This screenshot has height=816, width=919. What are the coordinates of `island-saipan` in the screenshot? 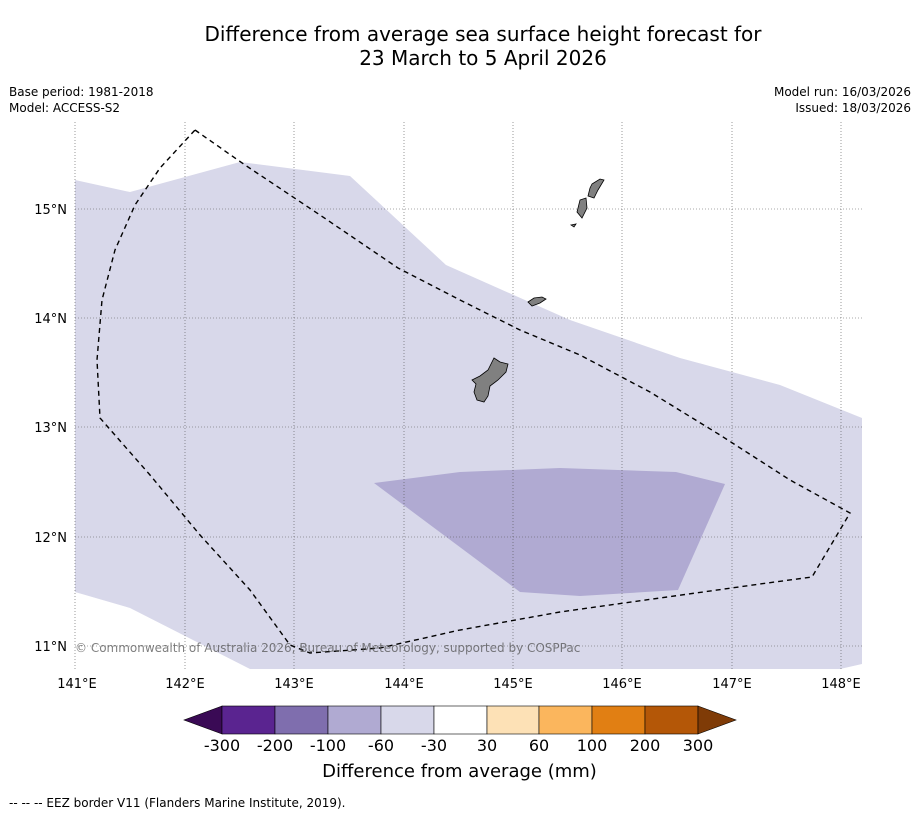 It's located at (596, 188).